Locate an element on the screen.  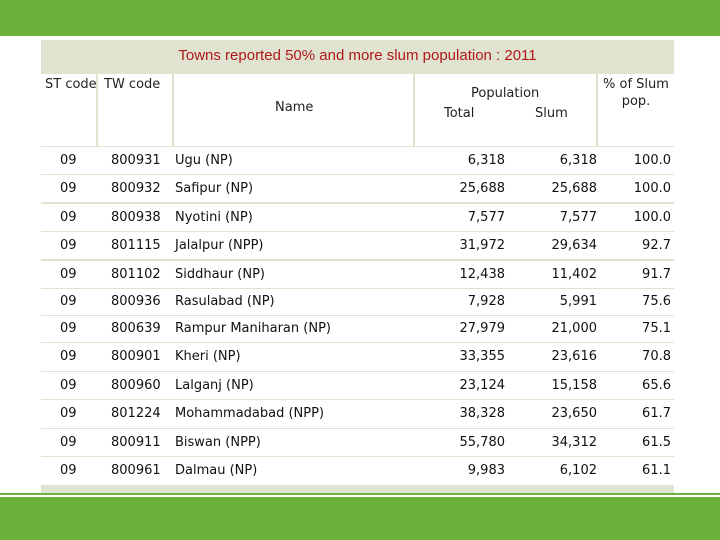
header-tw-code: TW code is located at coordinates (132, 84).